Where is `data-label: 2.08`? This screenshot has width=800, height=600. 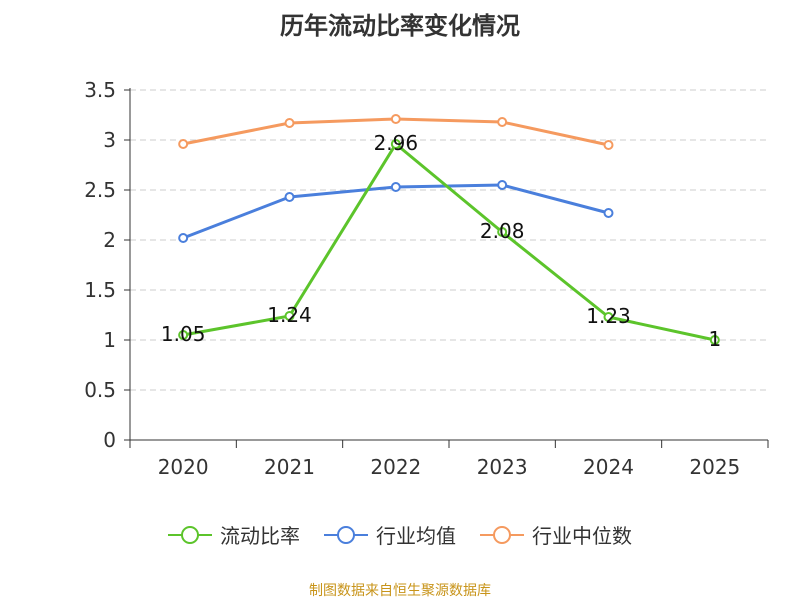
data-label: 2.08 is located at coordinates (502, 231).